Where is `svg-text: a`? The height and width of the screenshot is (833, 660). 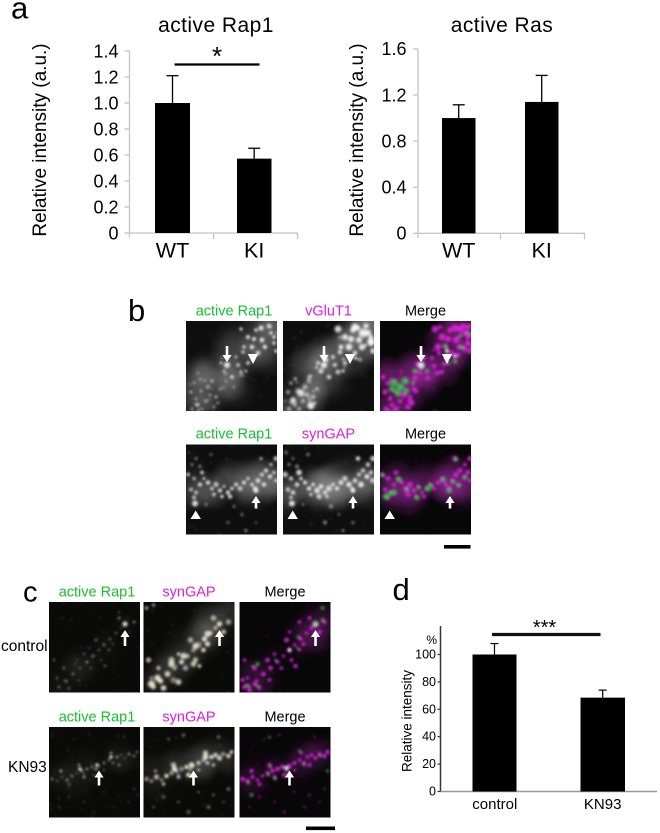 svg-text: a is located at coordinates (20, 13).